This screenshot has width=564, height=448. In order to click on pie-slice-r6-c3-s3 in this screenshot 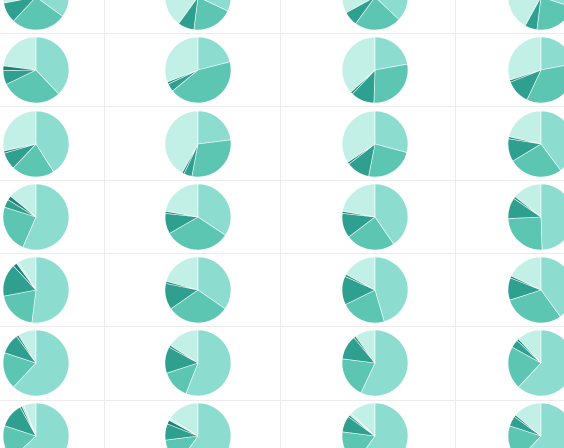, I will do `click(358, 376)`.